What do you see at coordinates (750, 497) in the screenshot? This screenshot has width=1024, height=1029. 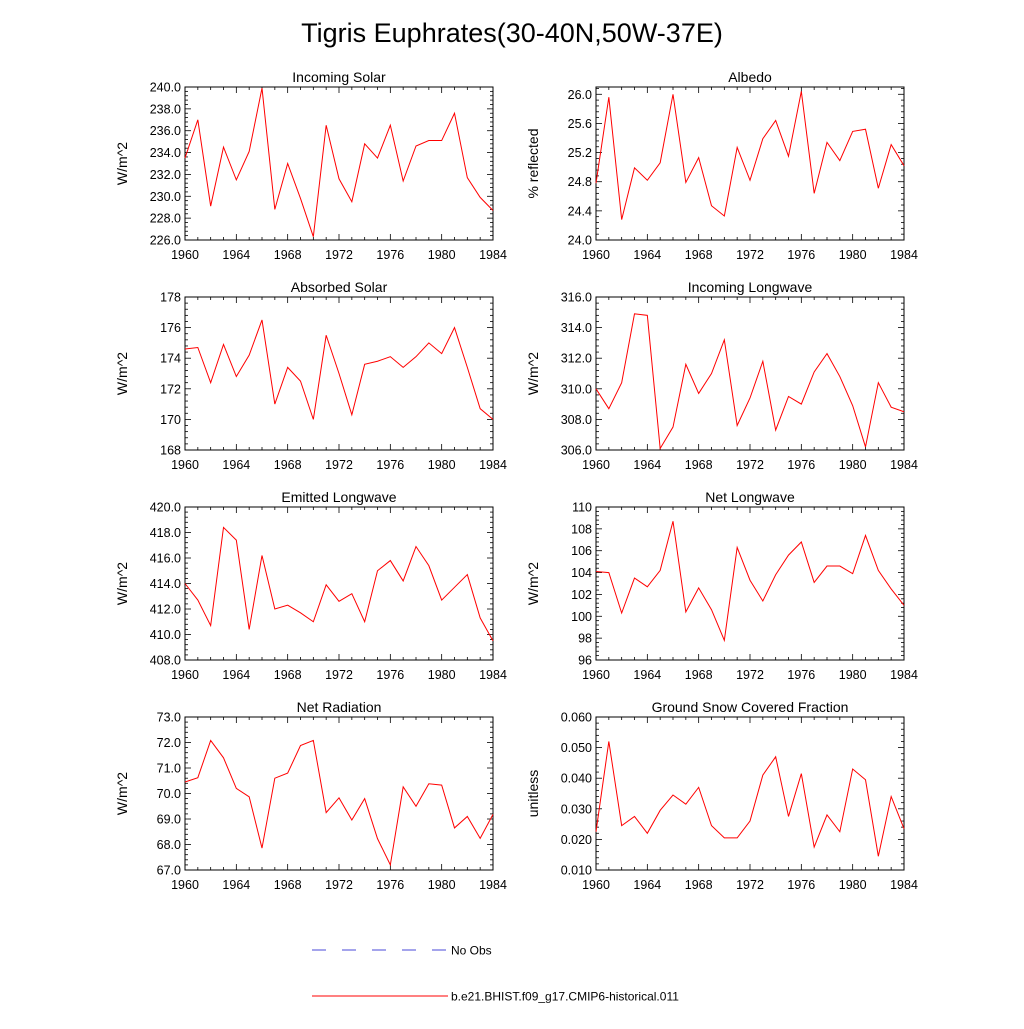 I see `panel-title: Net Longwave` at bounding box center [750, 497].